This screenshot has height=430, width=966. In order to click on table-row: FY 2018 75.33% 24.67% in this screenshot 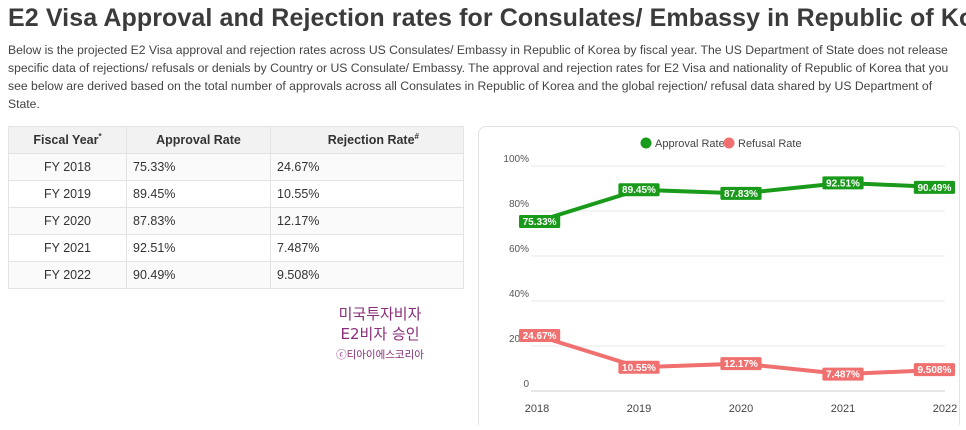, I will do `click(236, 167)`.